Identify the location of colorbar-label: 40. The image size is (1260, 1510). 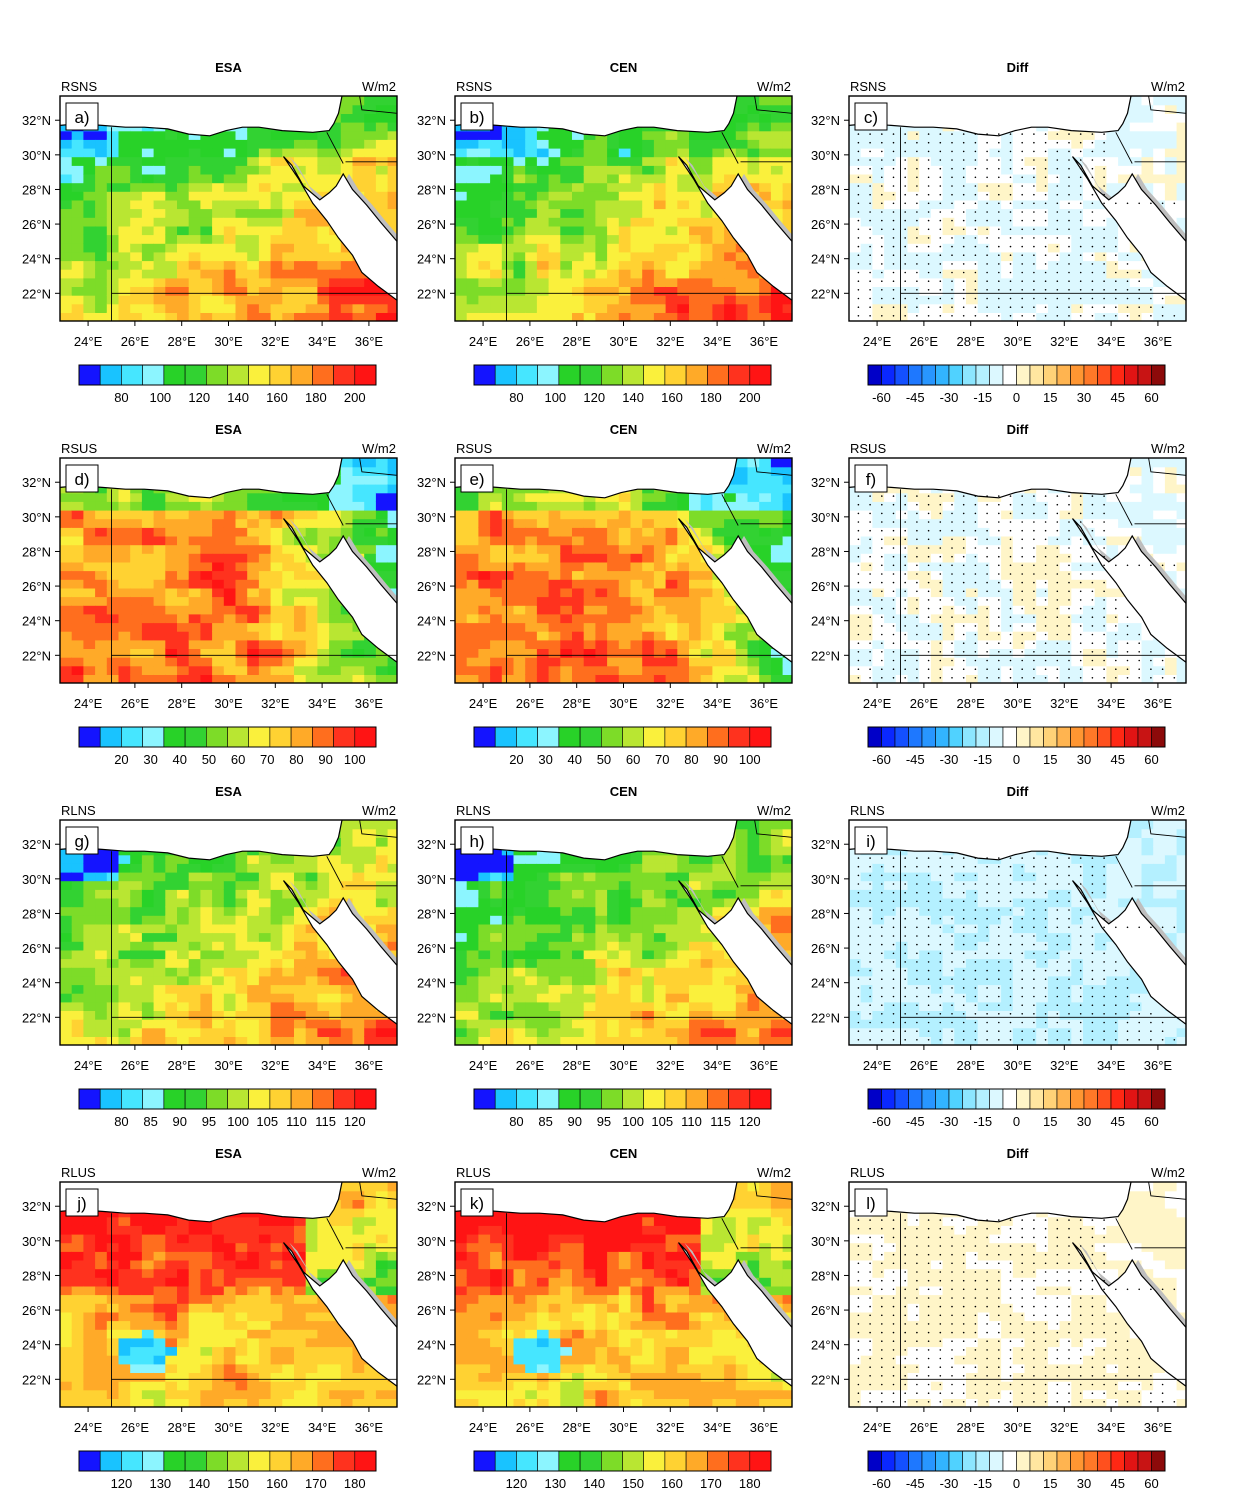
(575, 759).